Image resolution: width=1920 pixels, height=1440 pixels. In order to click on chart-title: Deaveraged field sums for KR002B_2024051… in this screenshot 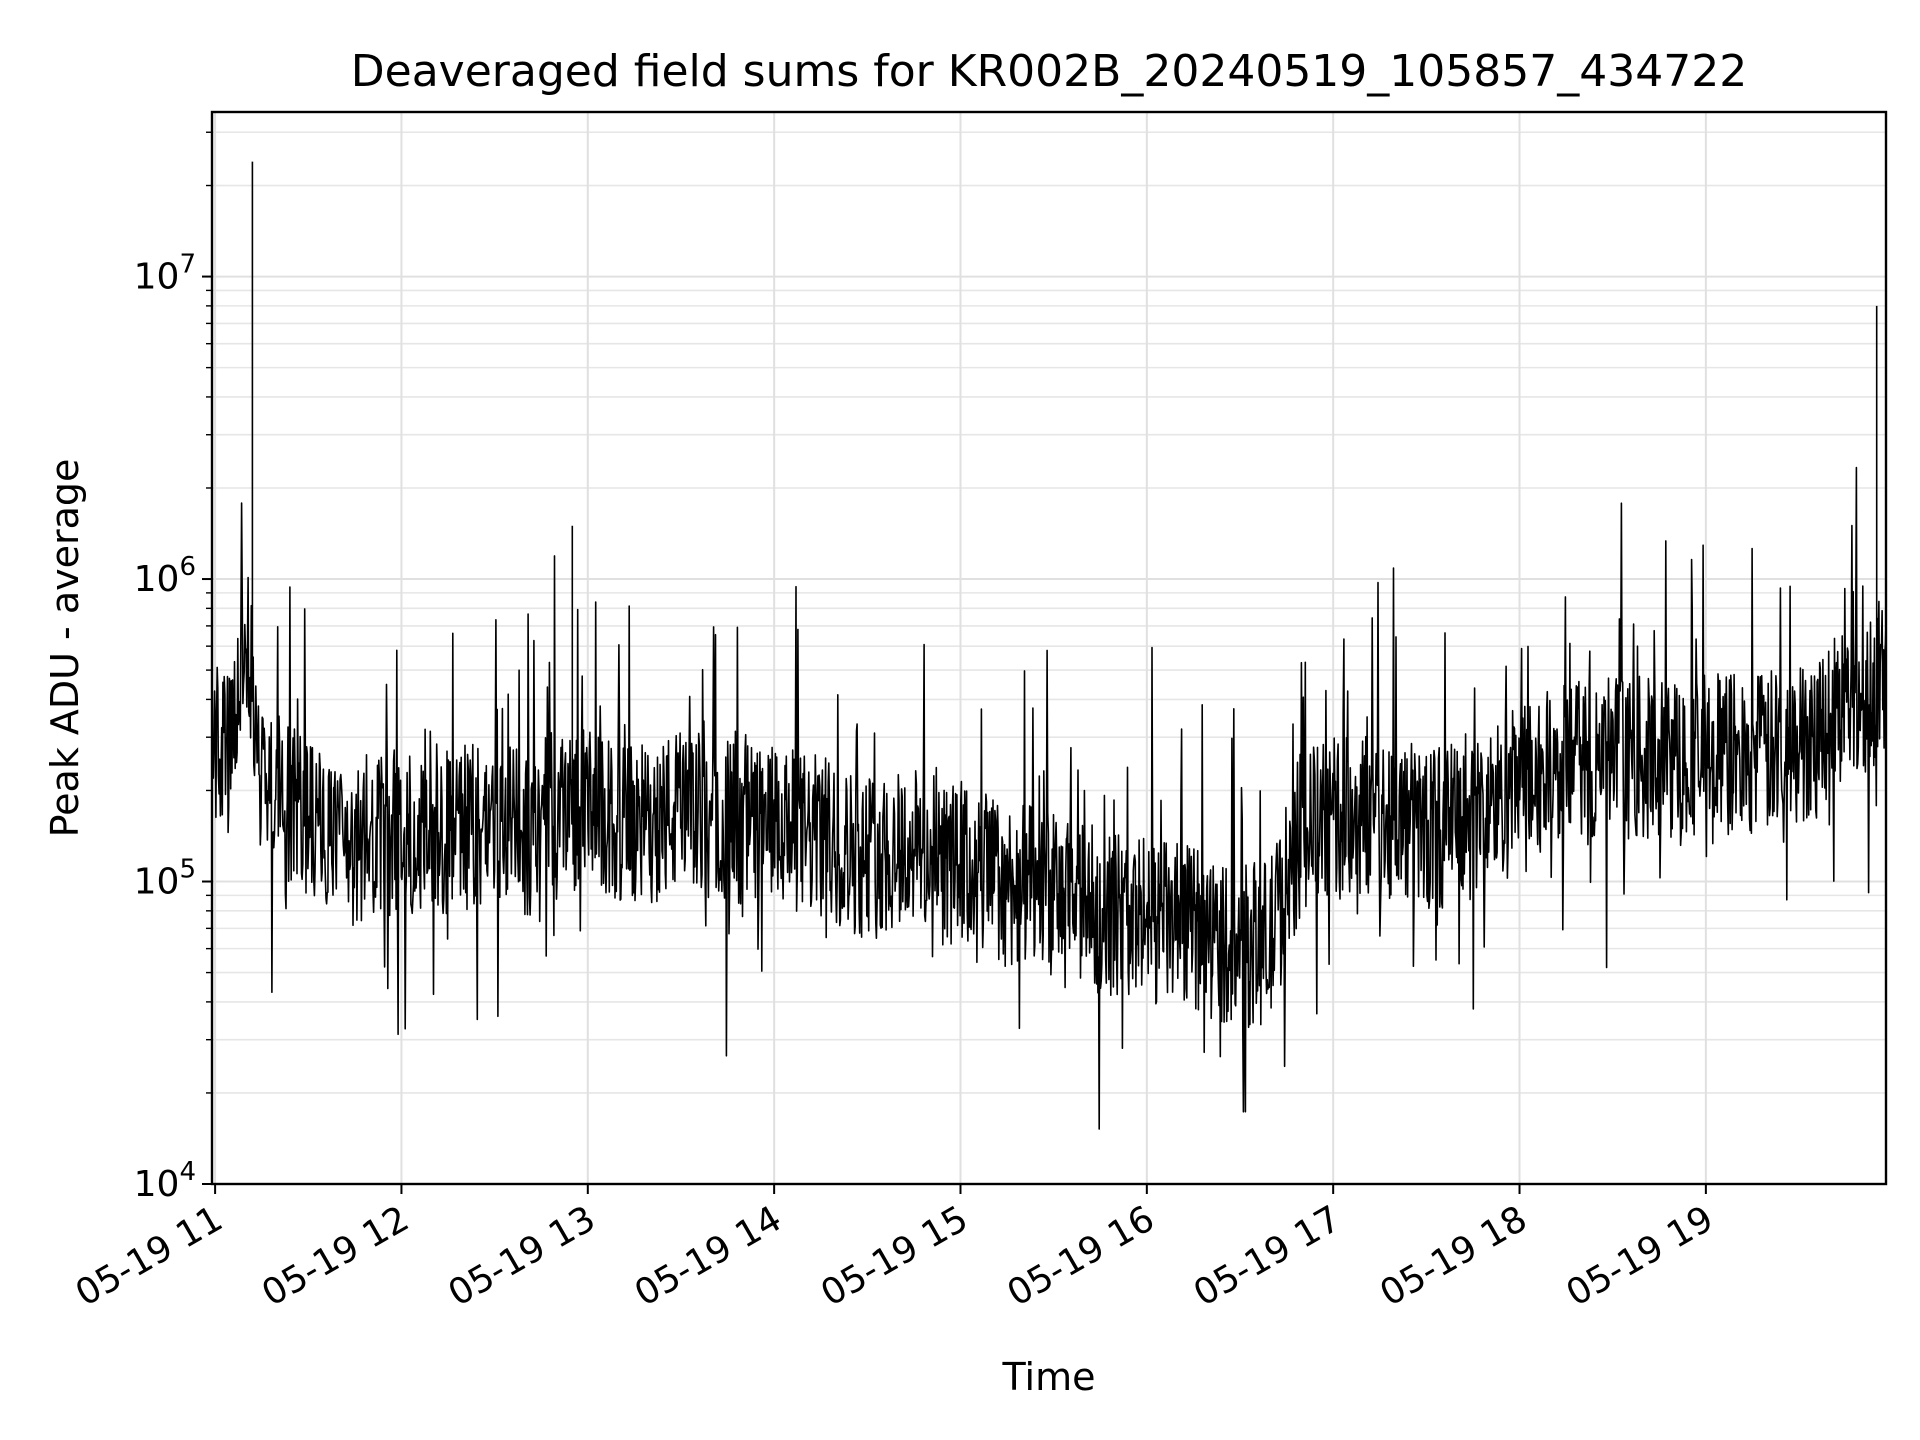, I will do `click(1049, 71)`.